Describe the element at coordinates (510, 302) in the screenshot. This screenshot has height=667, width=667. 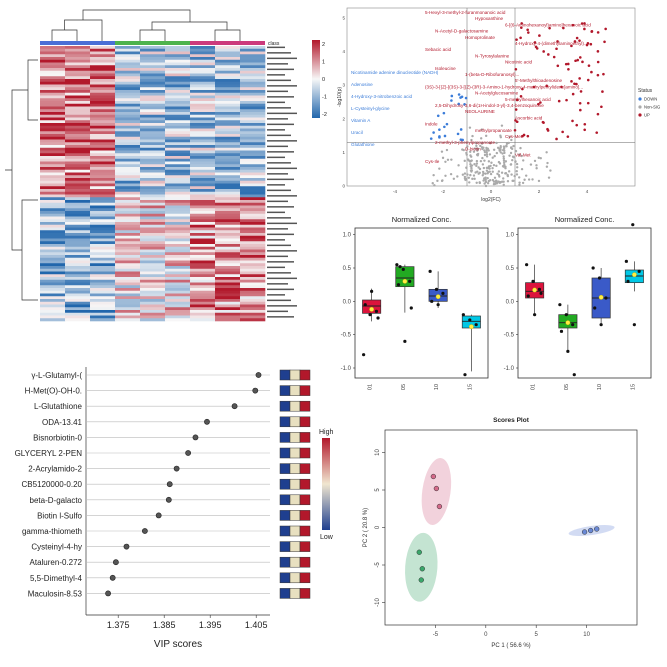
I see `boxplot-y-tick: 0.0` at that location.